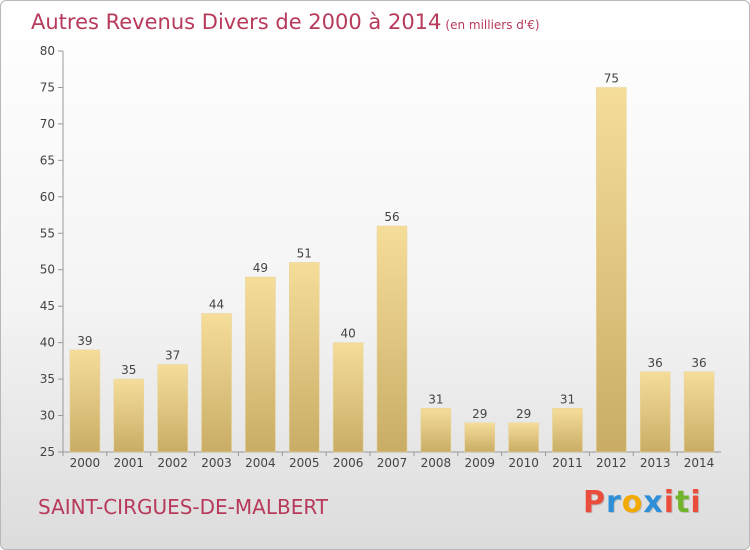  Describe the element at coordinates (567, 463) in the screenshot. I see `x-tick-label: 2011` at that location.